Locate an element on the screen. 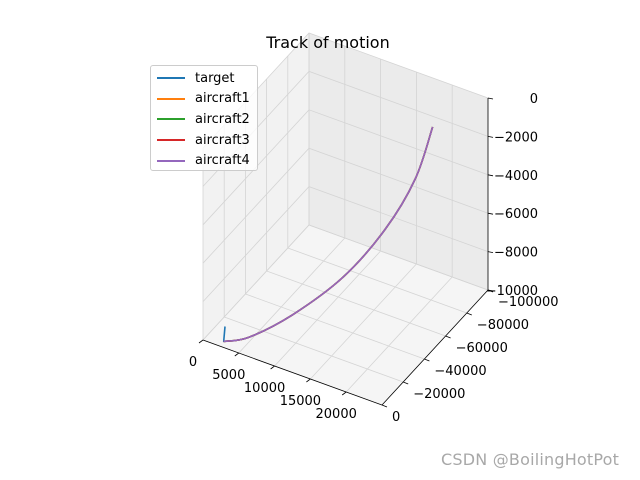  x-axis-line is located at coordinates (292, 372).